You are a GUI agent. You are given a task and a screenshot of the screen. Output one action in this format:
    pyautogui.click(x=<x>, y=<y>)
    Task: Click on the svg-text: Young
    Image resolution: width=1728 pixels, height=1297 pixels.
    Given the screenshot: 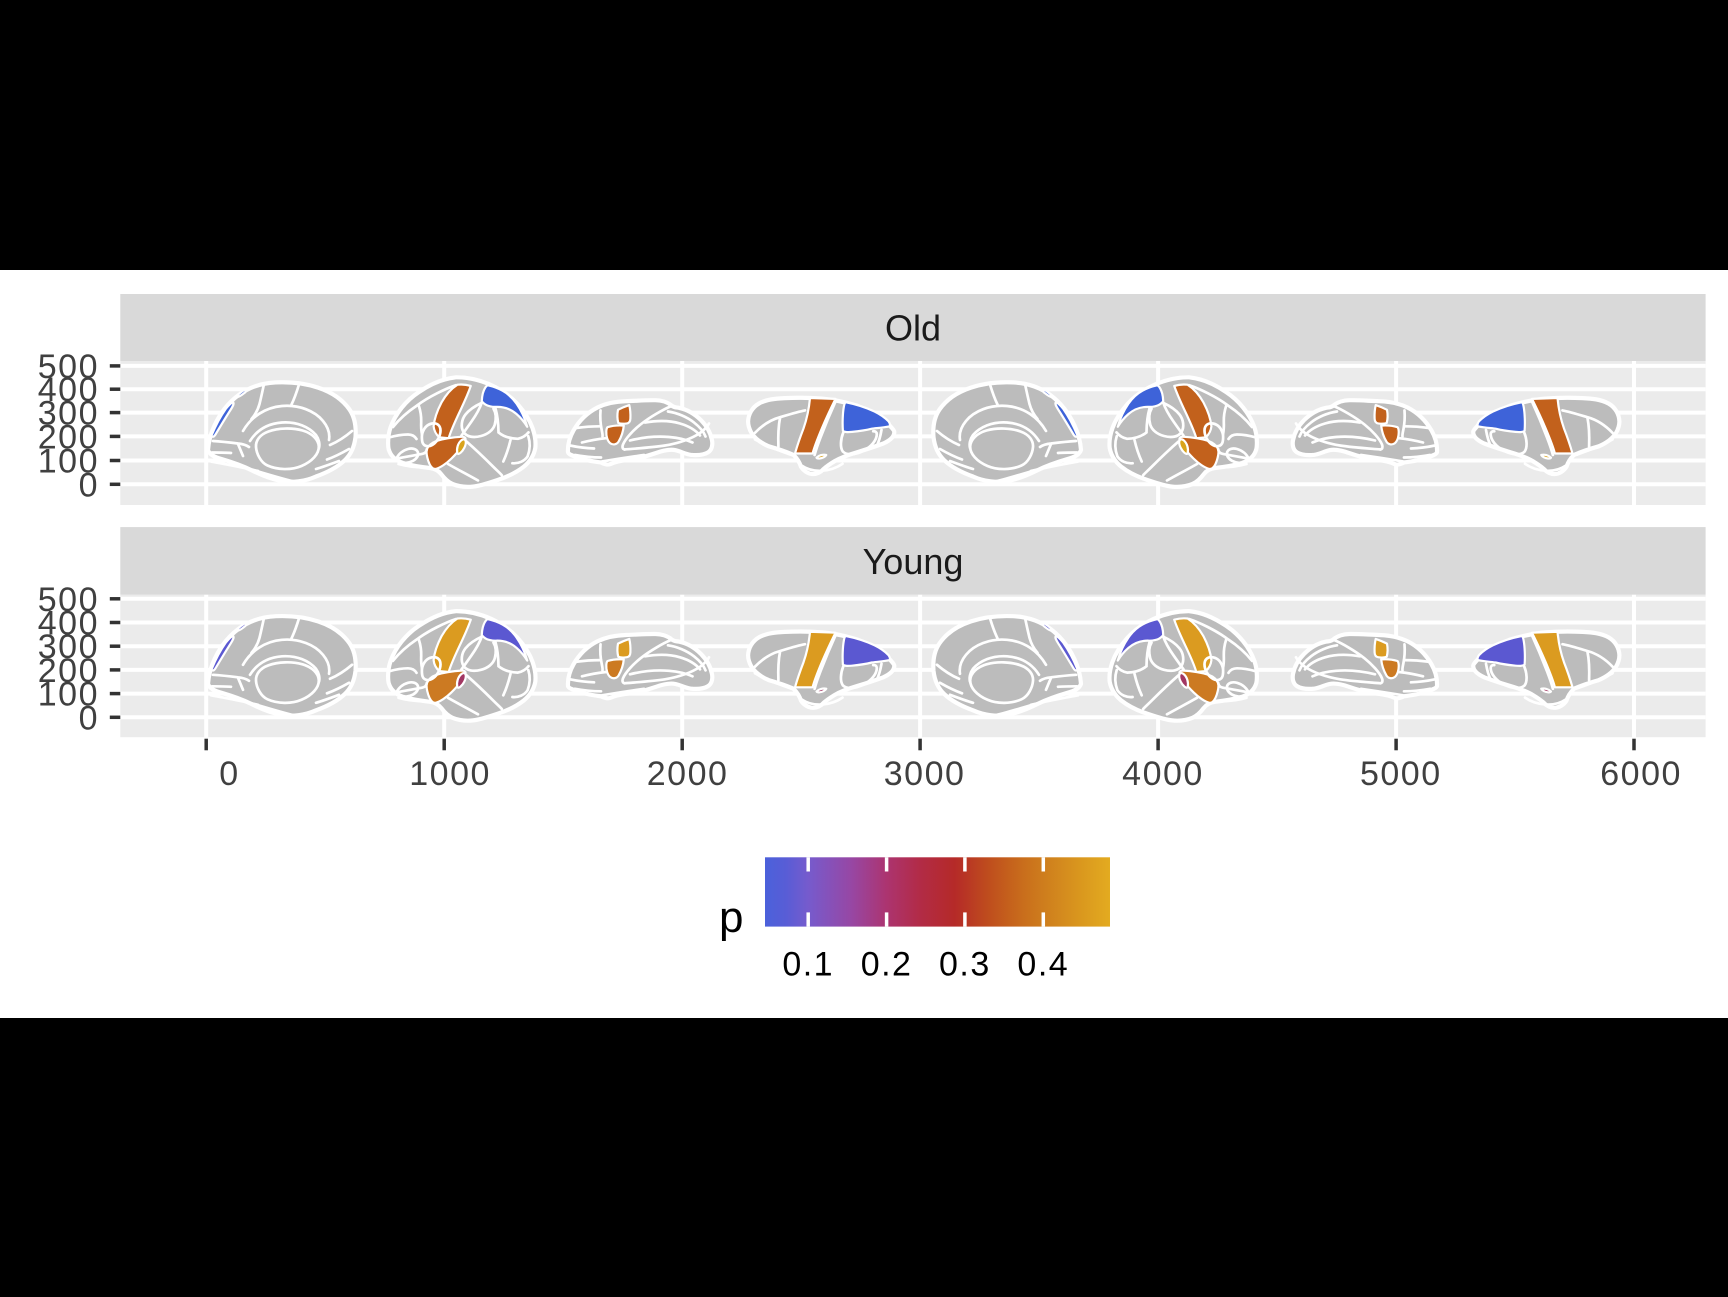 What is the action you would take?
    pyautogui.click(x=913, y=561)
    